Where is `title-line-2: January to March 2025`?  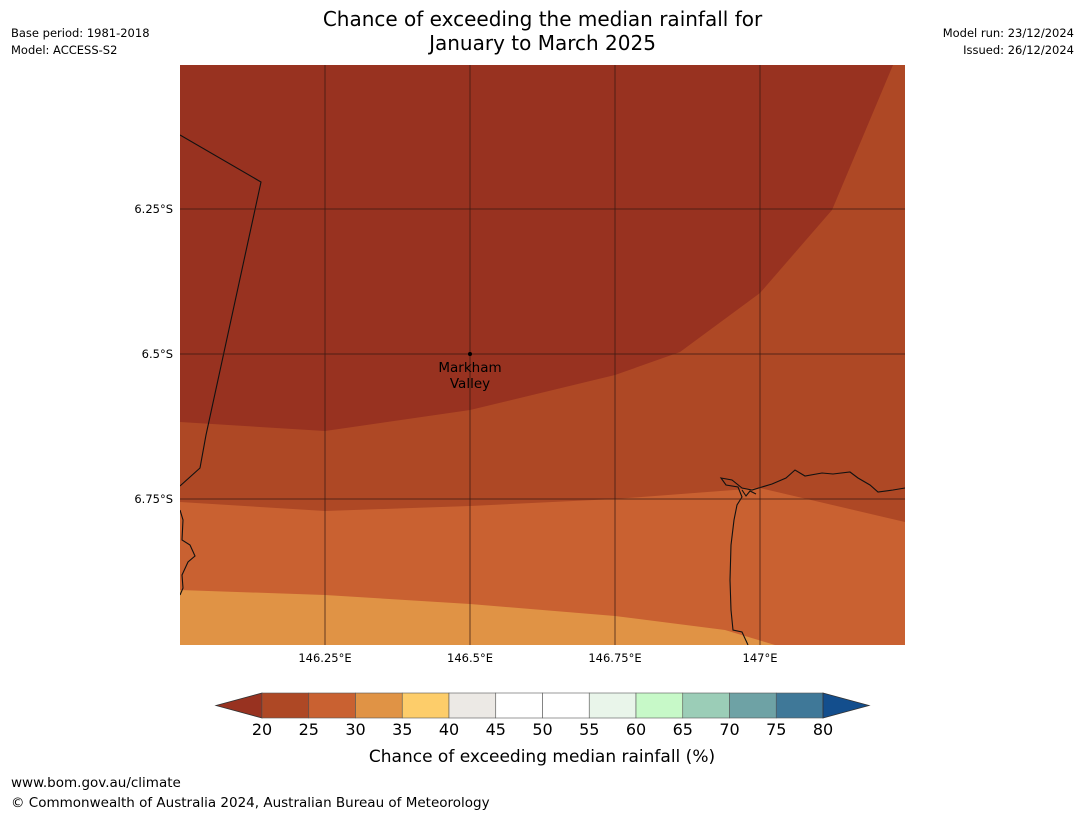 title-line-2: January to March 2025 is located at coordinates (542, 43).